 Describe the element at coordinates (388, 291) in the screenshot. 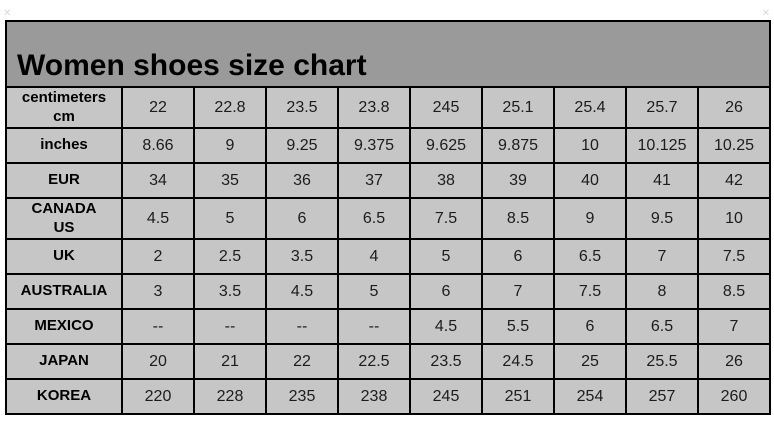

I see `table-row: AUSTRALIA 3 3.5 4.5 5 6 7 7.5 8 8.5` at that location.